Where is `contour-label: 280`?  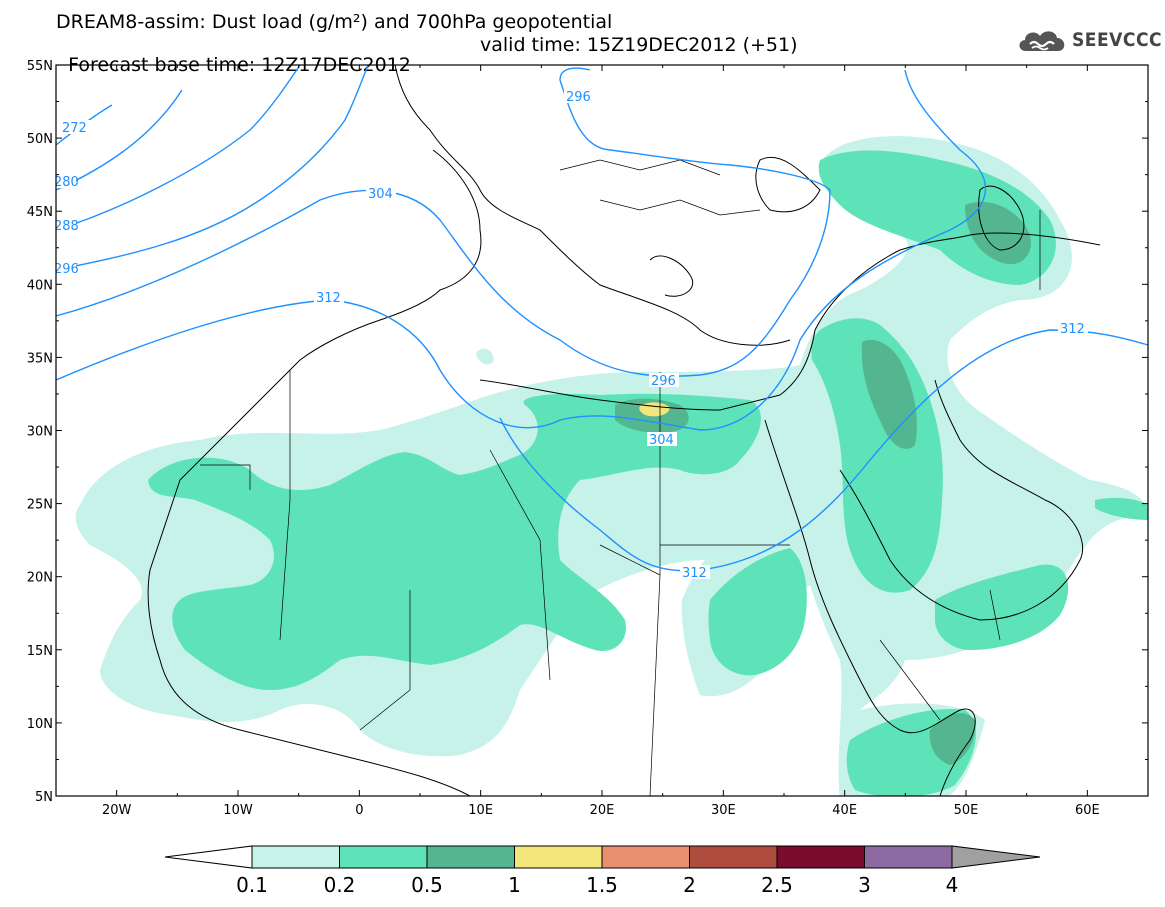
contour-label: 280 is located at coordinates (66, 182).